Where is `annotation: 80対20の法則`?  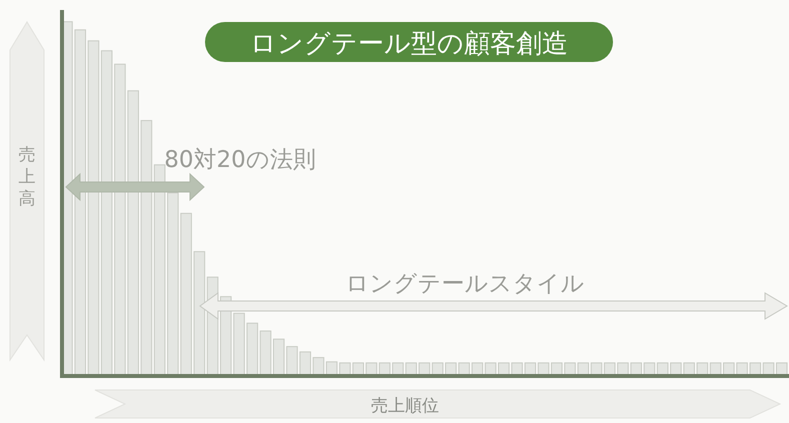
annotation: 80対20の法則 is located at coordinates (240, 160).